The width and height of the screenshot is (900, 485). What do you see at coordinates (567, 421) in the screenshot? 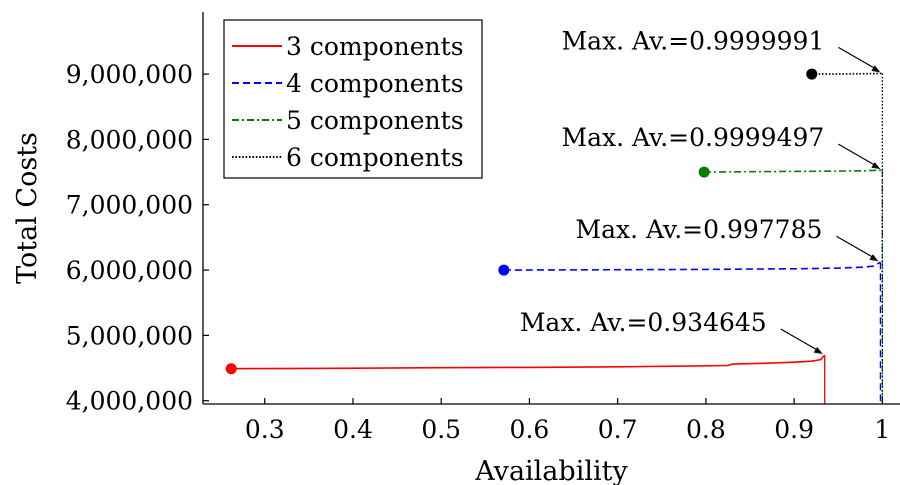
I see `x-ticks: 0.3 0.4 0.5 0.6 0.7 0.8 0.9 1` at bounding box center [567, 421].